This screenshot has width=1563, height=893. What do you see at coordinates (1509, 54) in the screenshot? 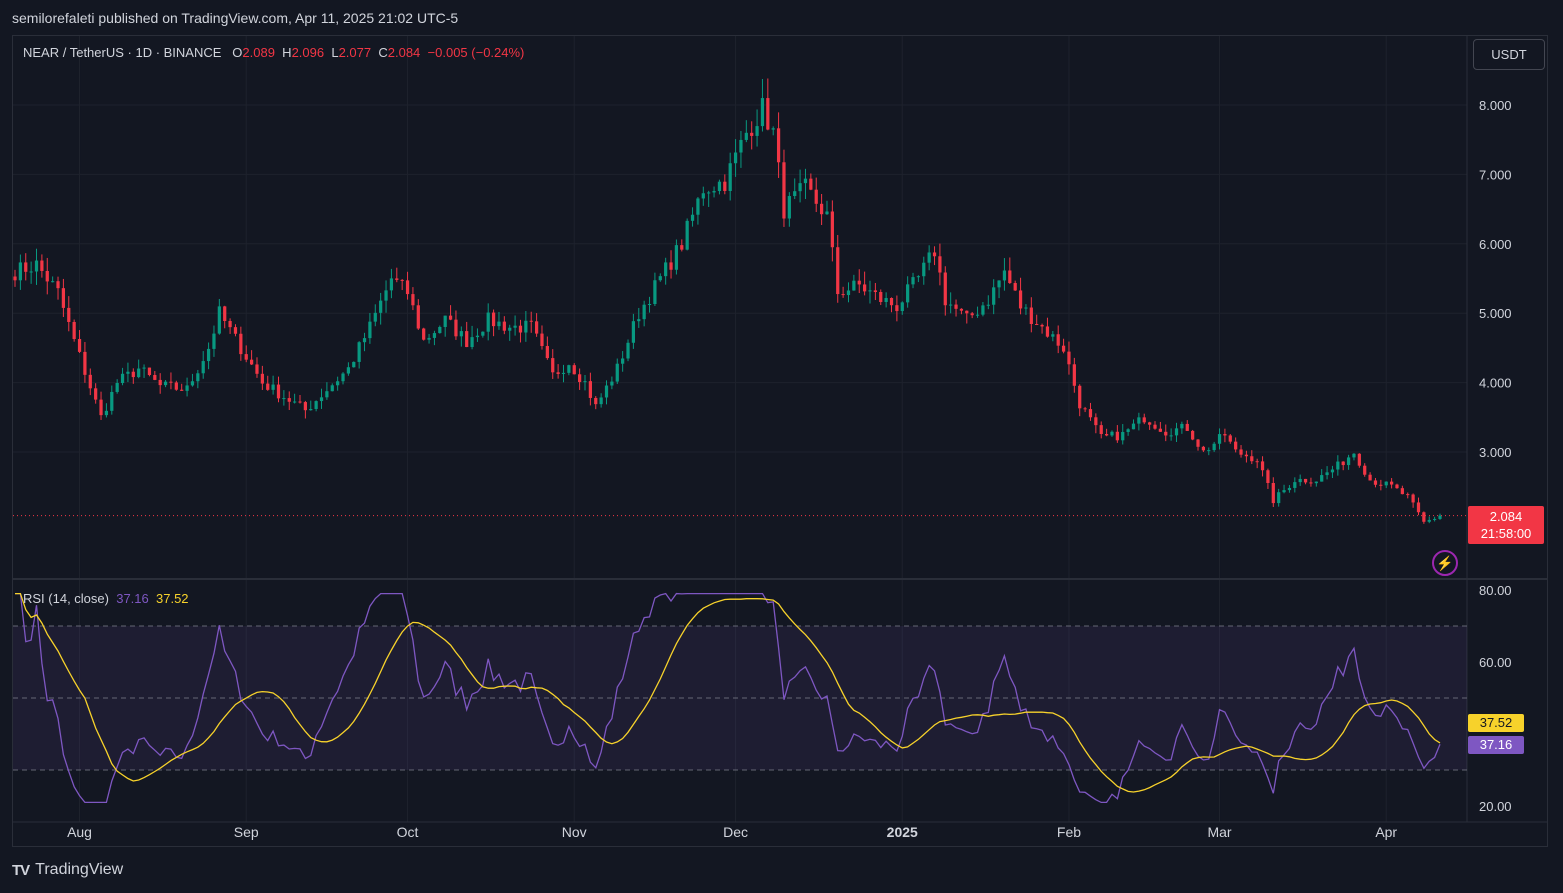
I see `currency-button: USDT` at bounding box center [1509, 54].